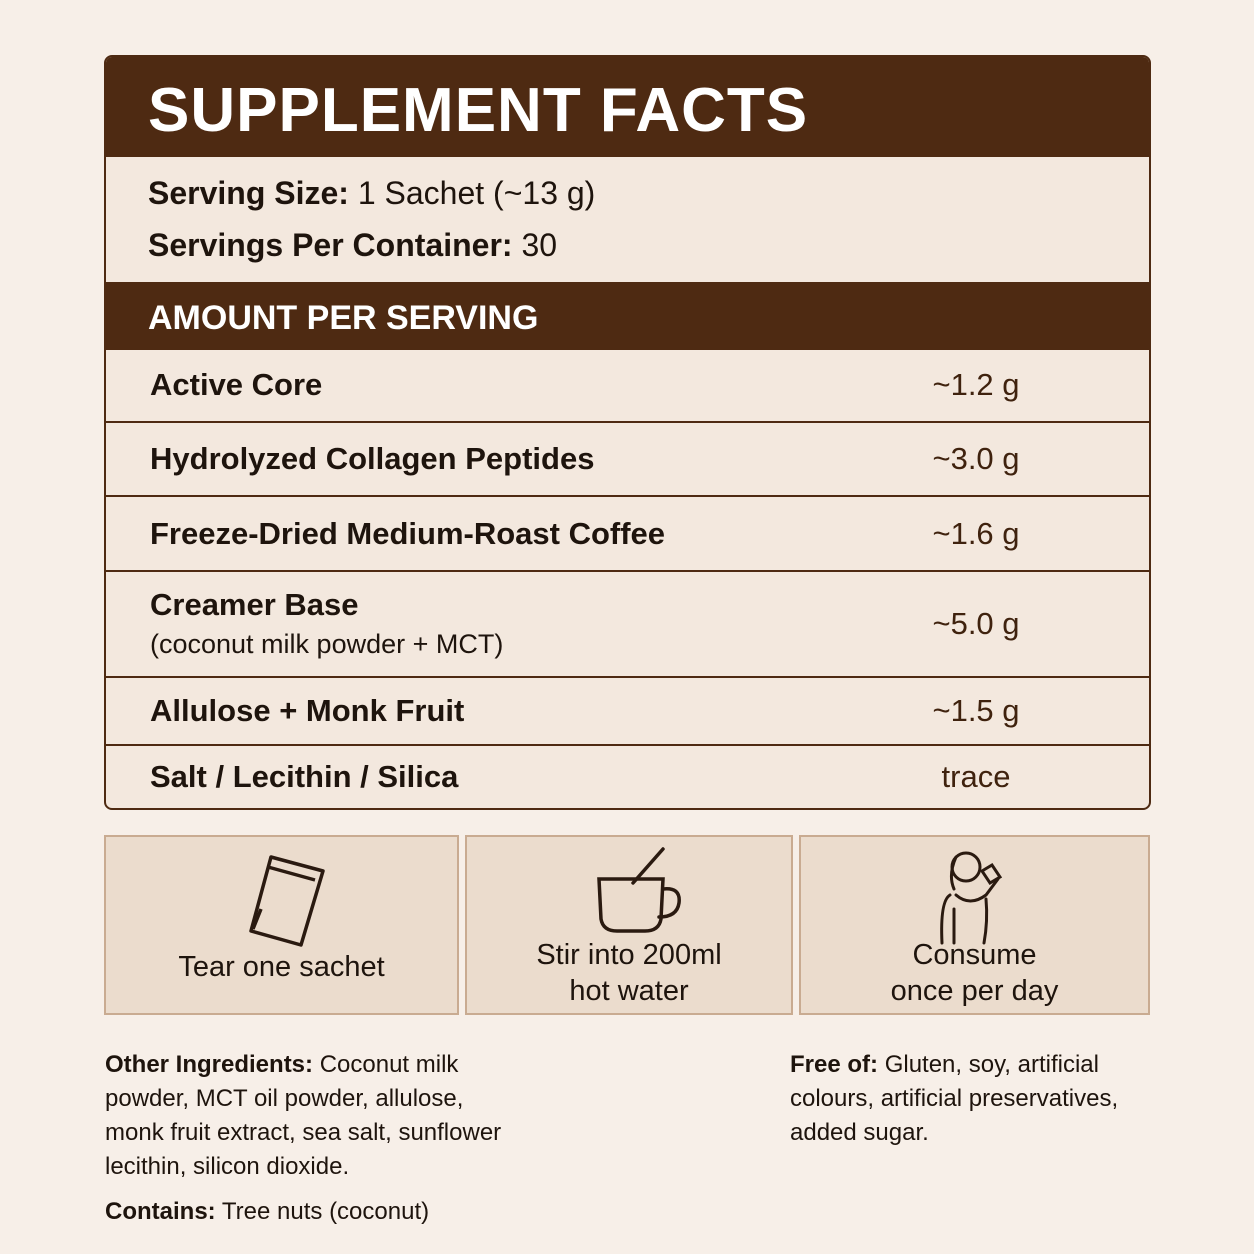 The width and height of the screenshot is (1254, 1254). What do you see at coordinates (834, 1064) in the screenshot?
I see `info-label: Free of:` at bounding box center [834, 1064].